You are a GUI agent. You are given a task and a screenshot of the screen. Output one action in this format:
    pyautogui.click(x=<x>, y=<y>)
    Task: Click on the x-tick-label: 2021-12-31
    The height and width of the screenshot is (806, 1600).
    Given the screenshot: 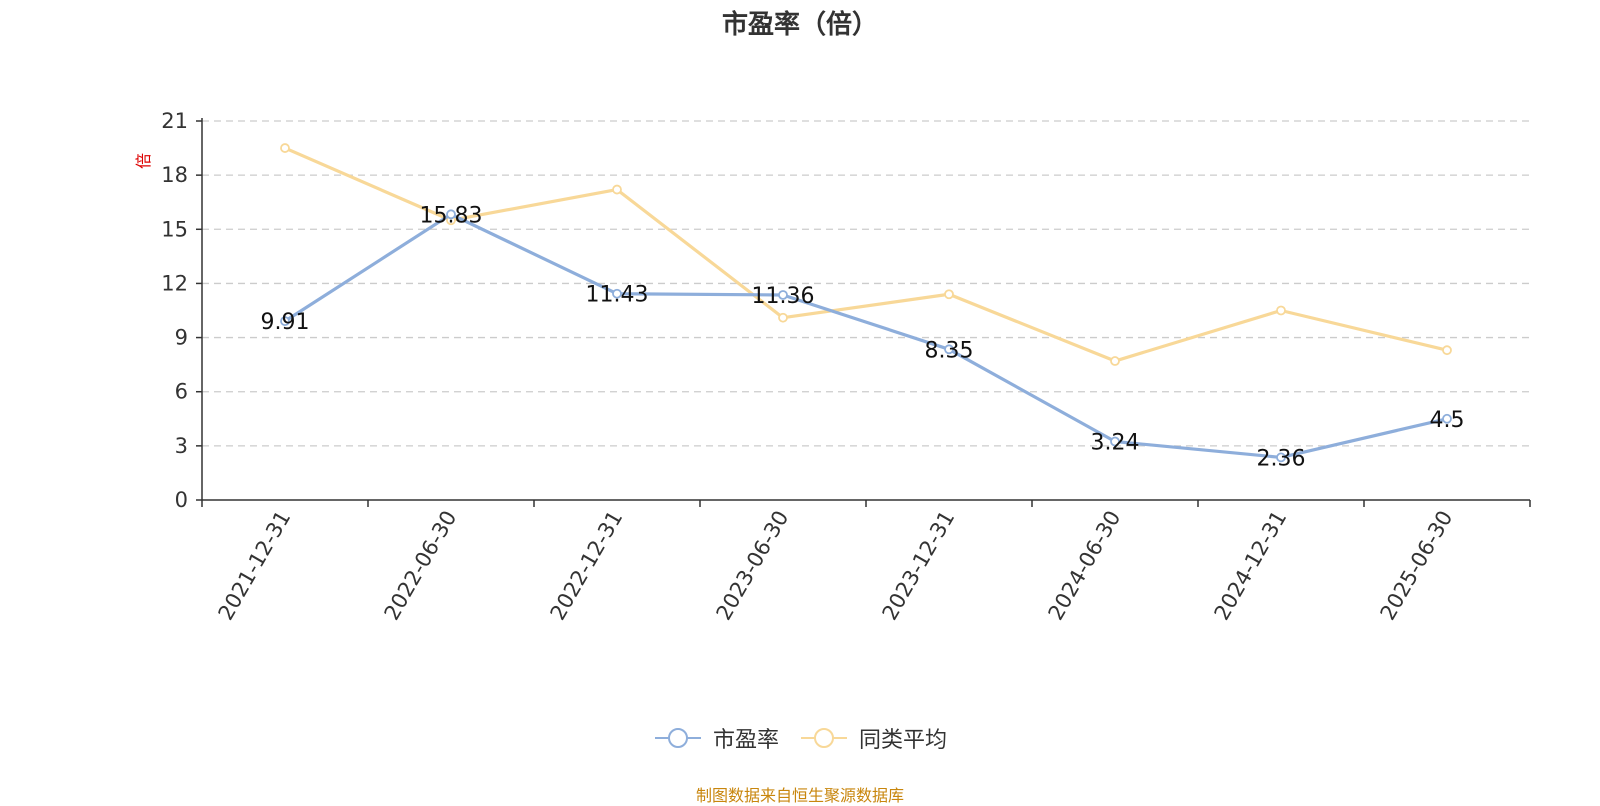 What is the action you would take?
    pyautogui.click(x=255, y=566)
    